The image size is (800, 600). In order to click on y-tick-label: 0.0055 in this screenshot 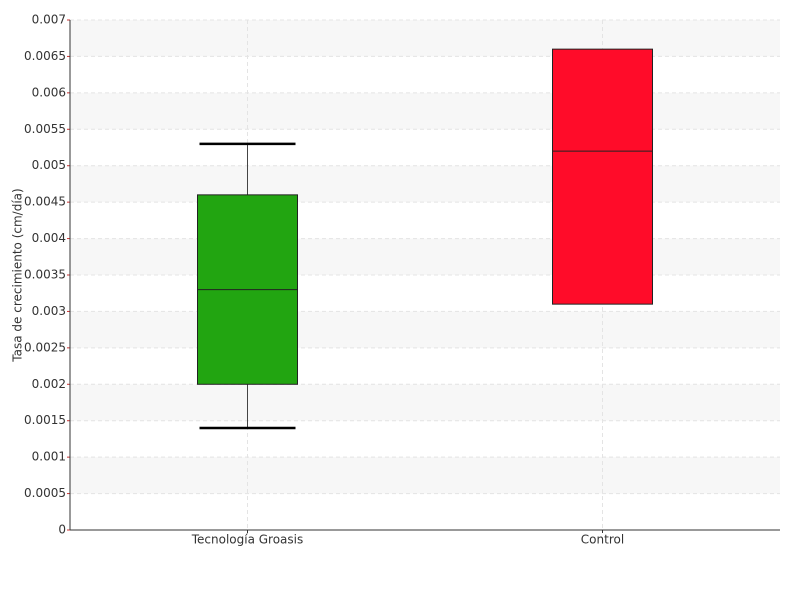, I will do `click(45, 129)`.